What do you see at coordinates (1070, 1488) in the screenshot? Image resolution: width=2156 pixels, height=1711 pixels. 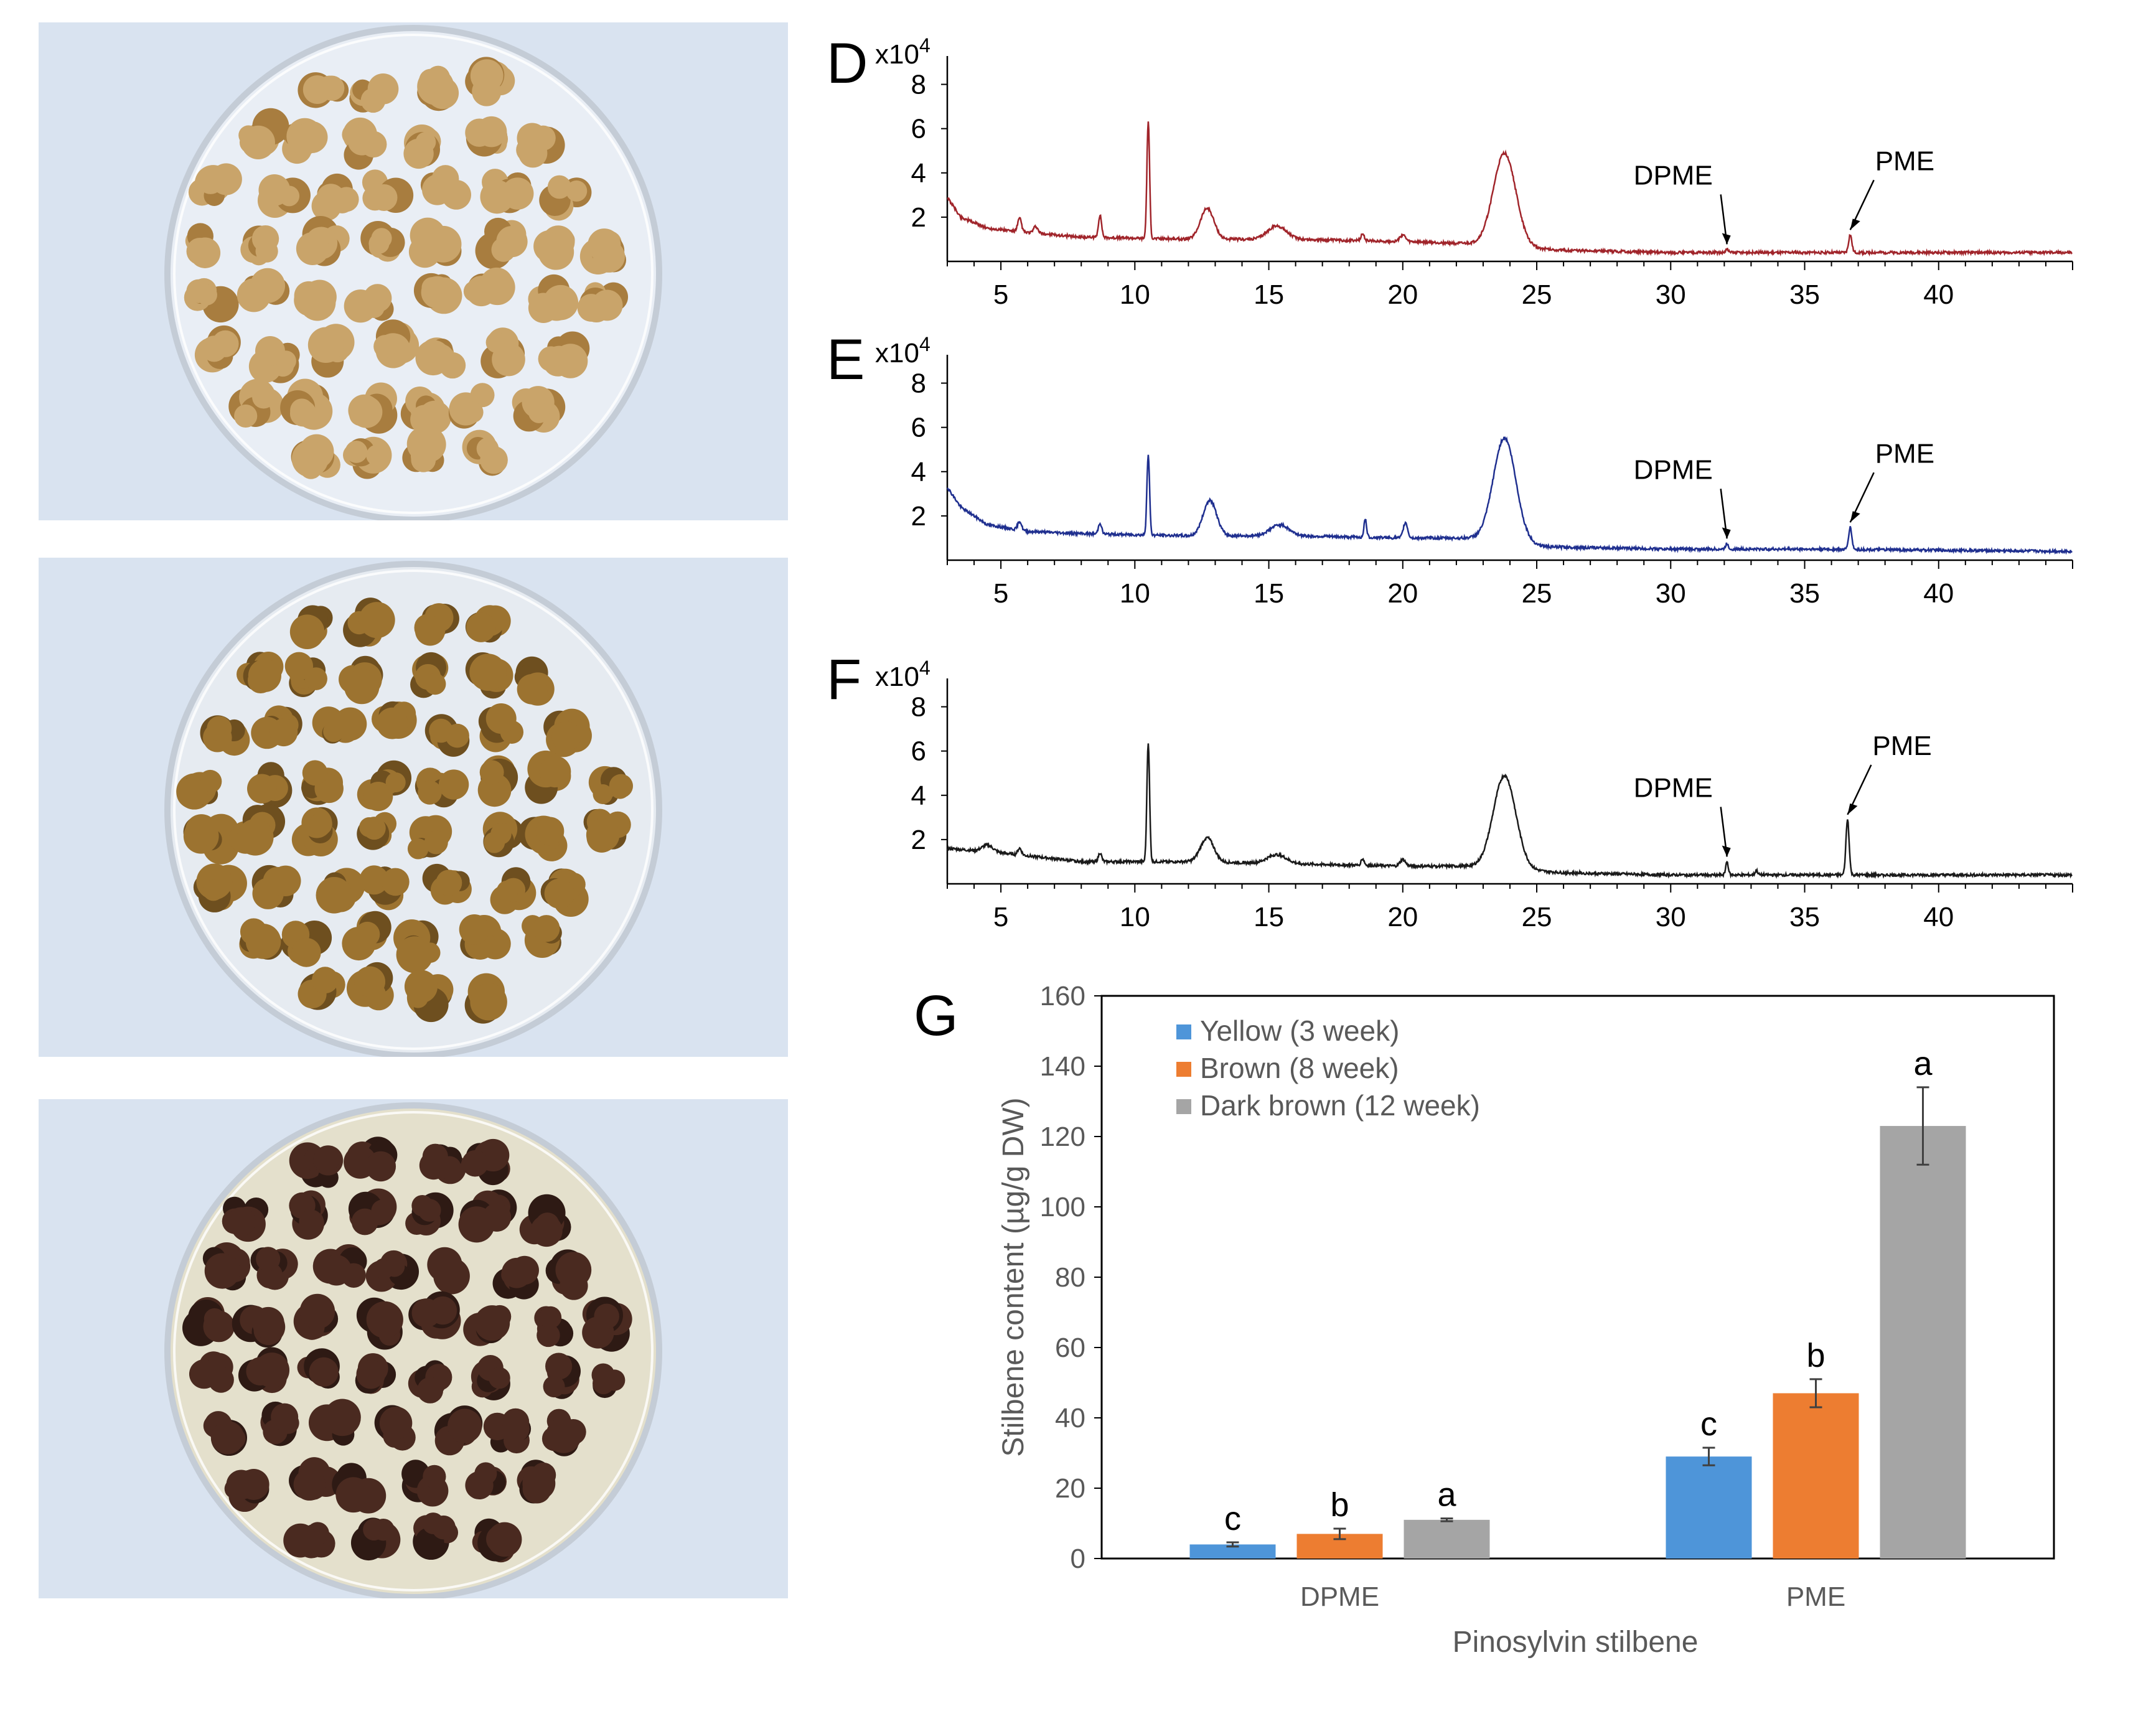 I see `y-tick-label: 20` at bounding box center [1070, 1488].